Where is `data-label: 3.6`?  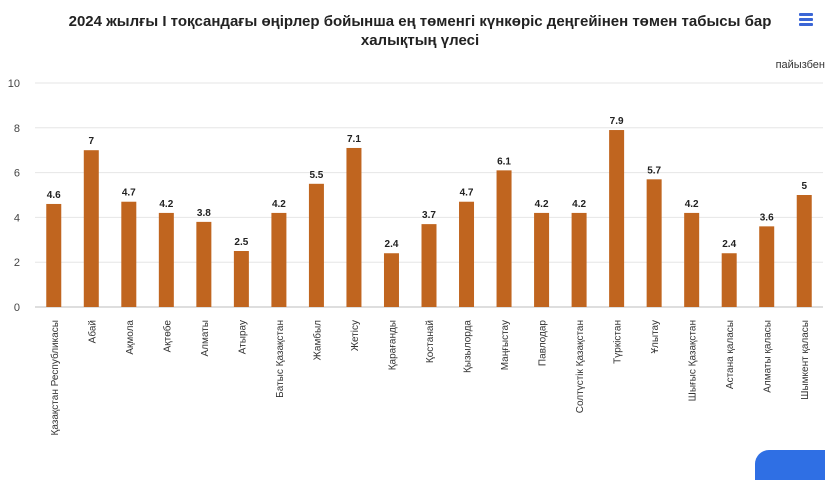 data-label: 3.6 is located at coordinates (767, 217).